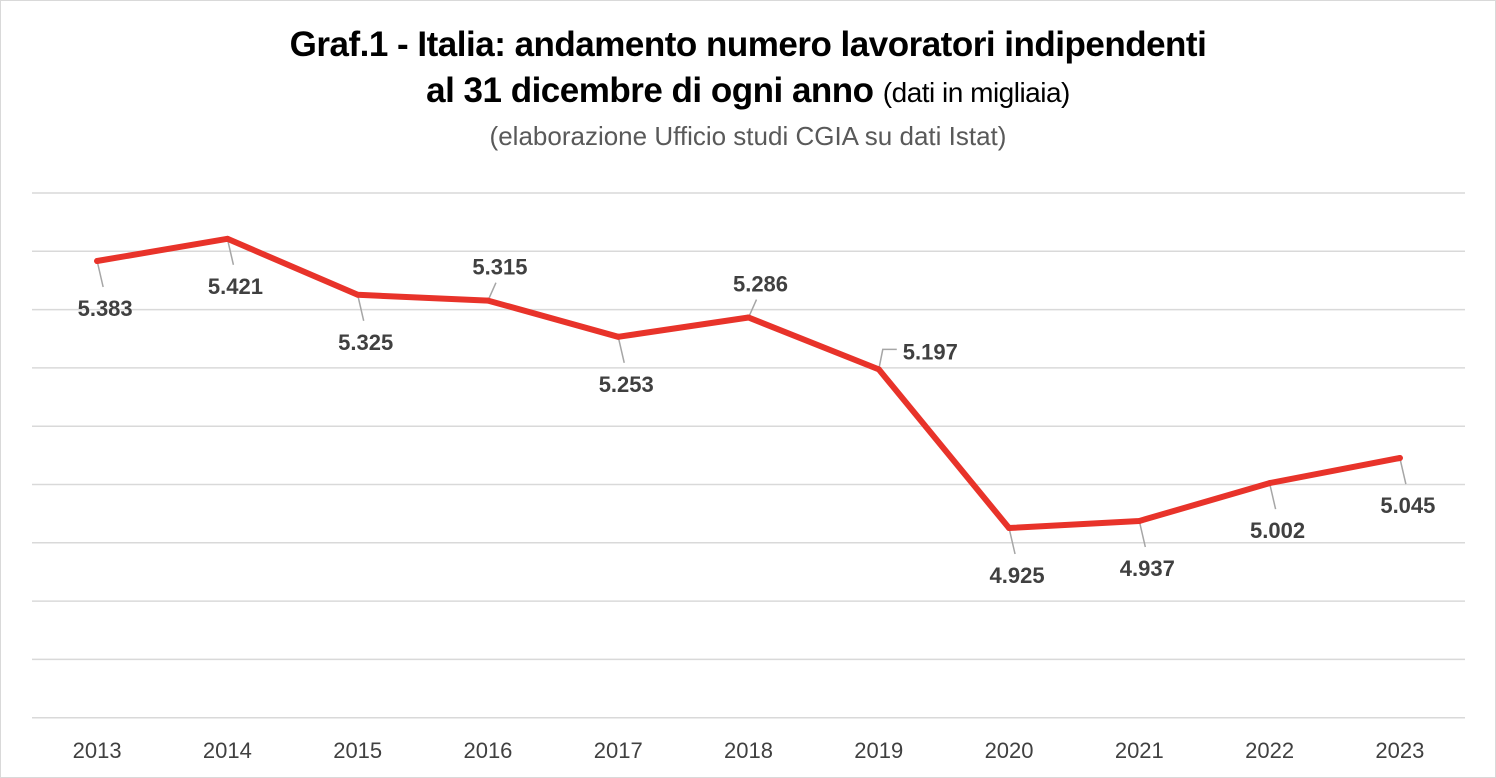  Describe the element at coordinates (650, 90) in the screenshot. I see `chart-title-date: al 31 dicembre di ogni anno` at that location.